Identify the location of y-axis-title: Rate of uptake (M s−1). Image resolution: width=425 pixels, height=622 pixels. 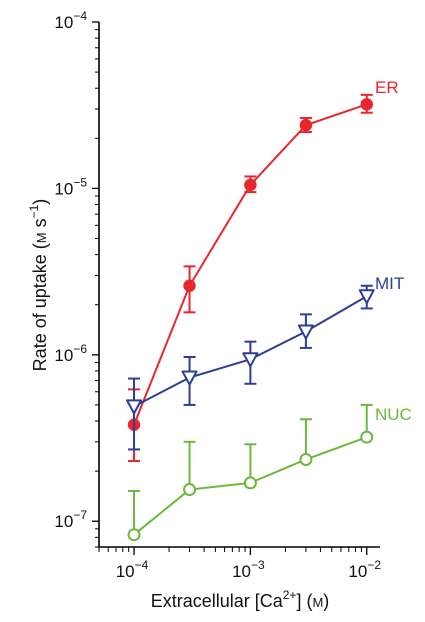
(38, 285).